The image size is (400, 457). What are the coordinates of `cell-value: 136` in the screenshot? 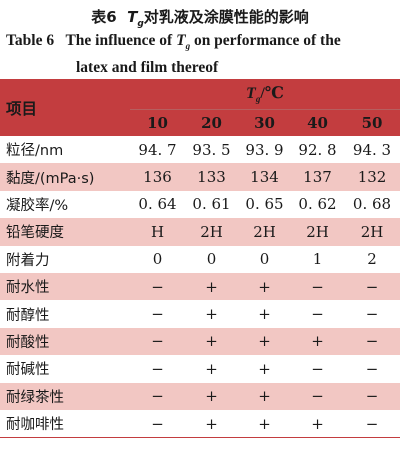 It's located at (157, 177).